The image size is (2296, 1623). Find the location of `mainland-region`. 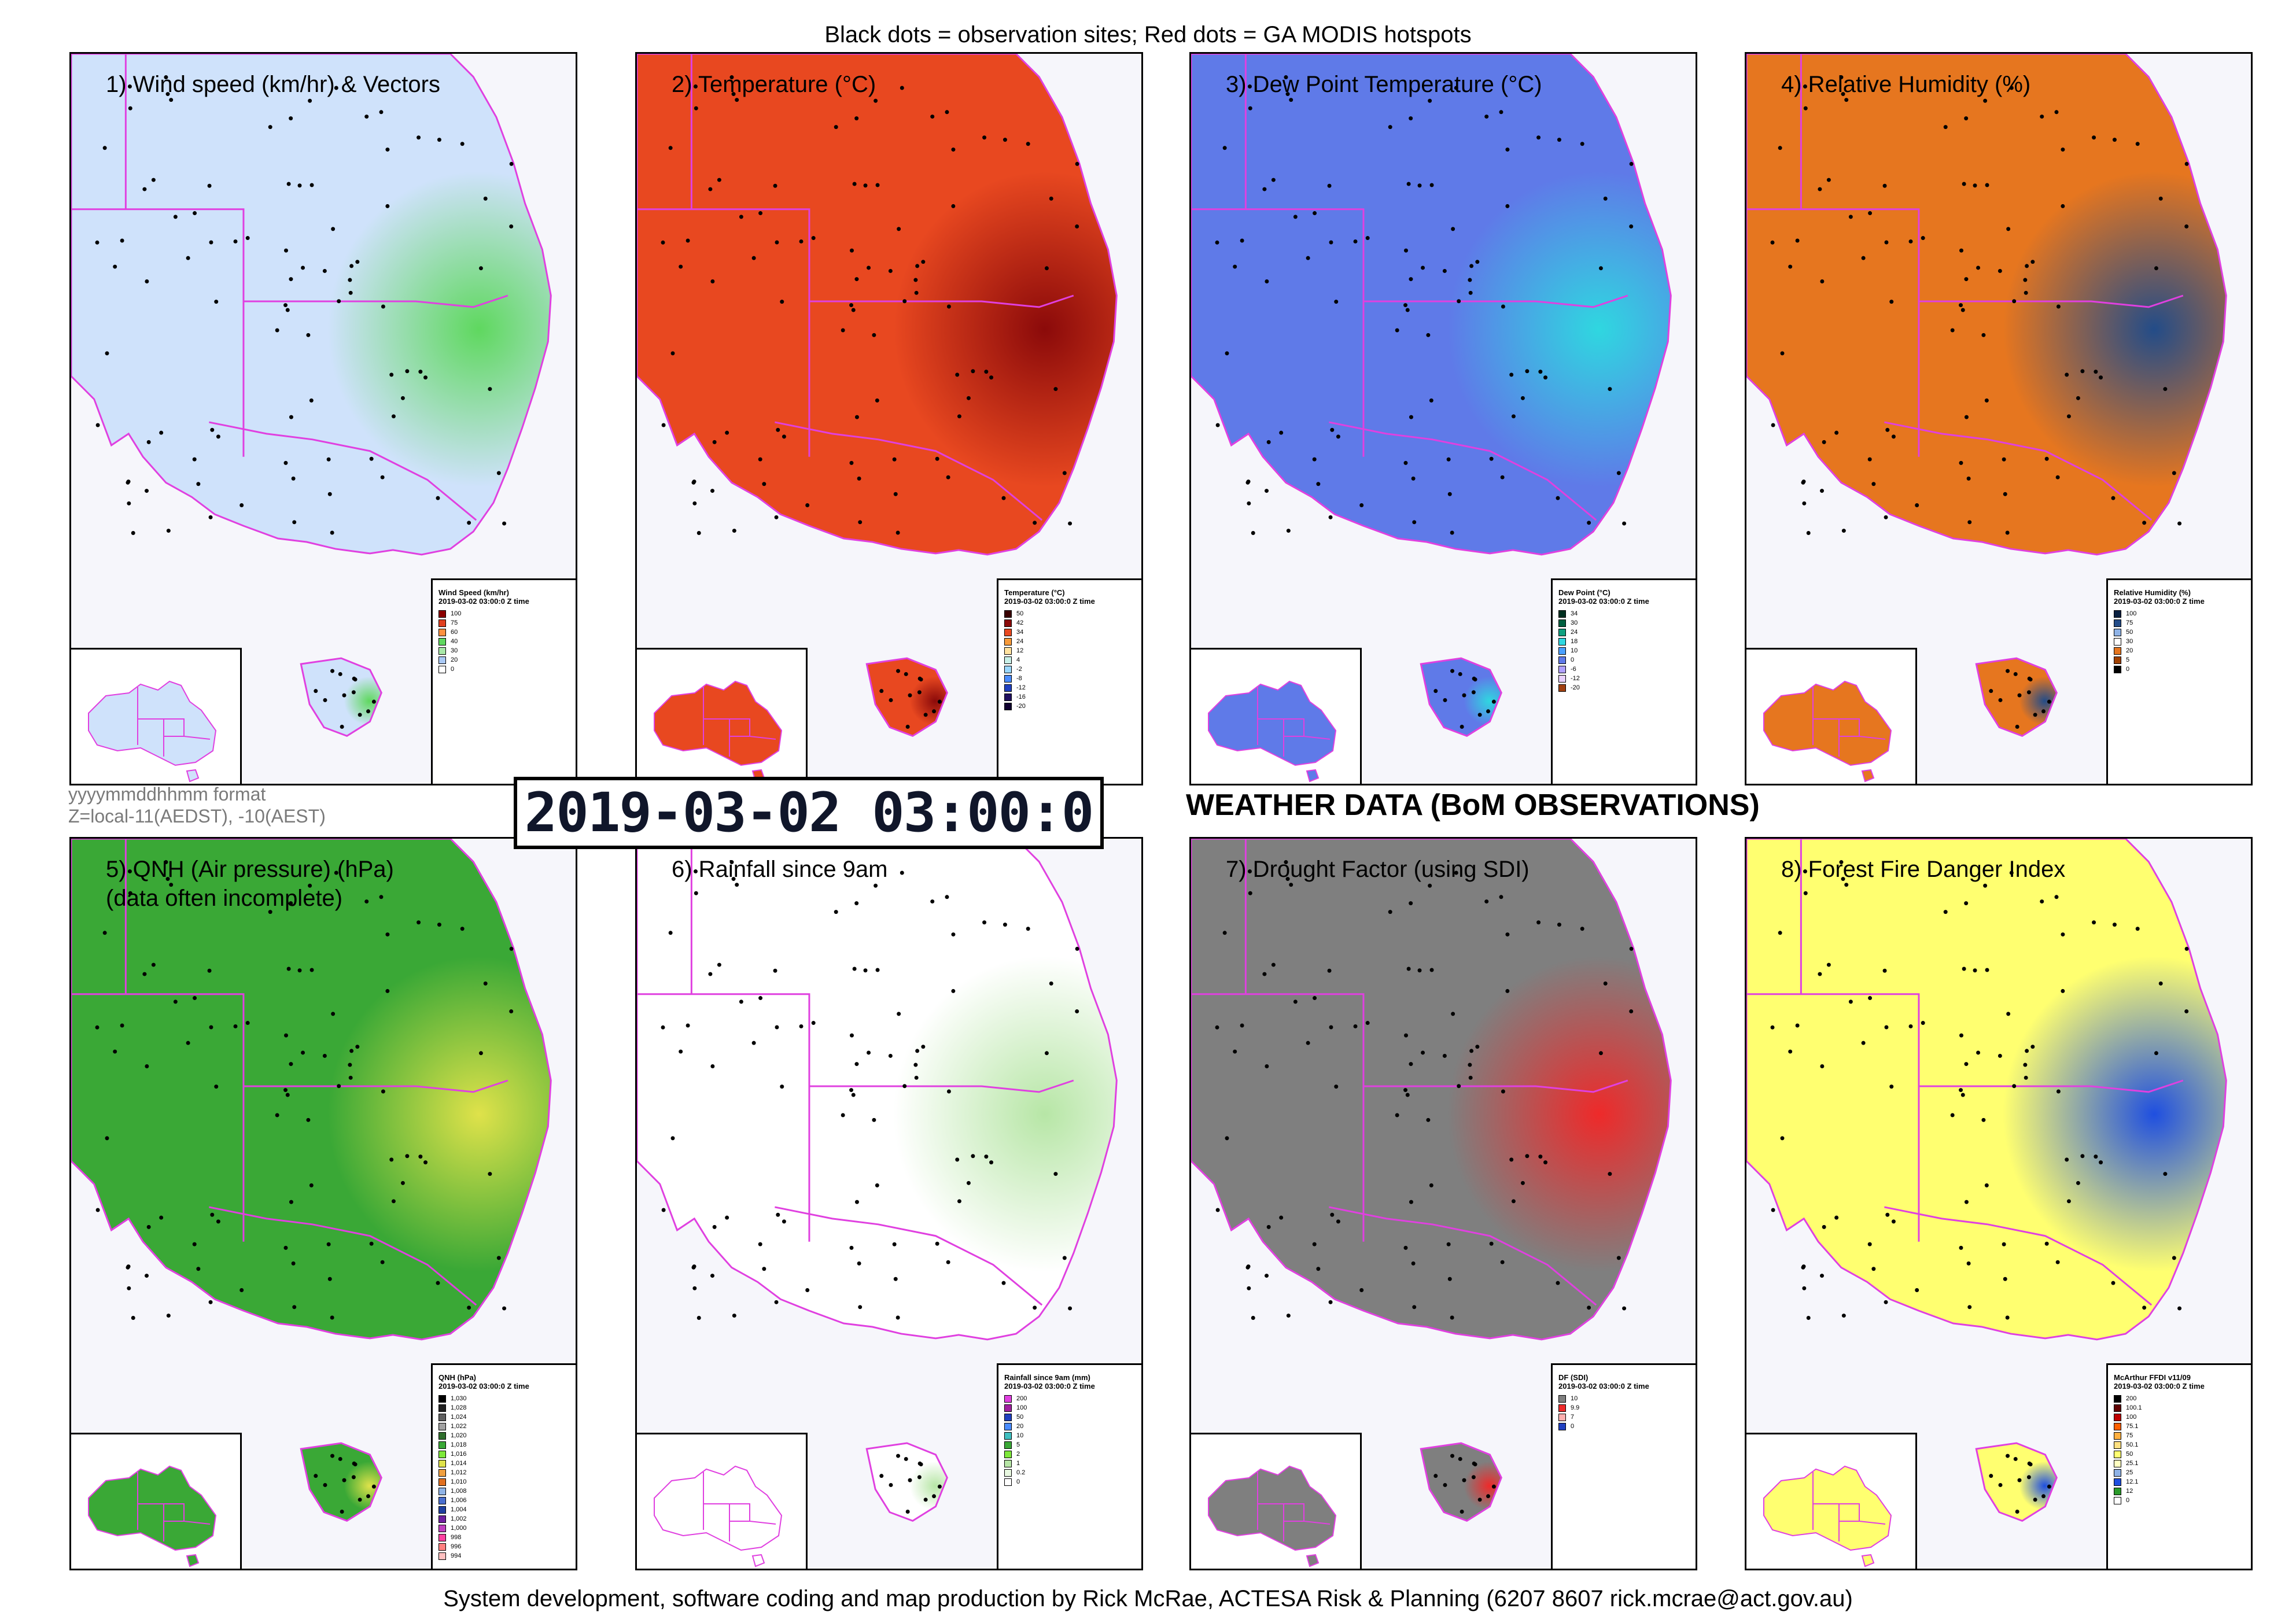

mainland-region is located at coordinates (1986, 1090).